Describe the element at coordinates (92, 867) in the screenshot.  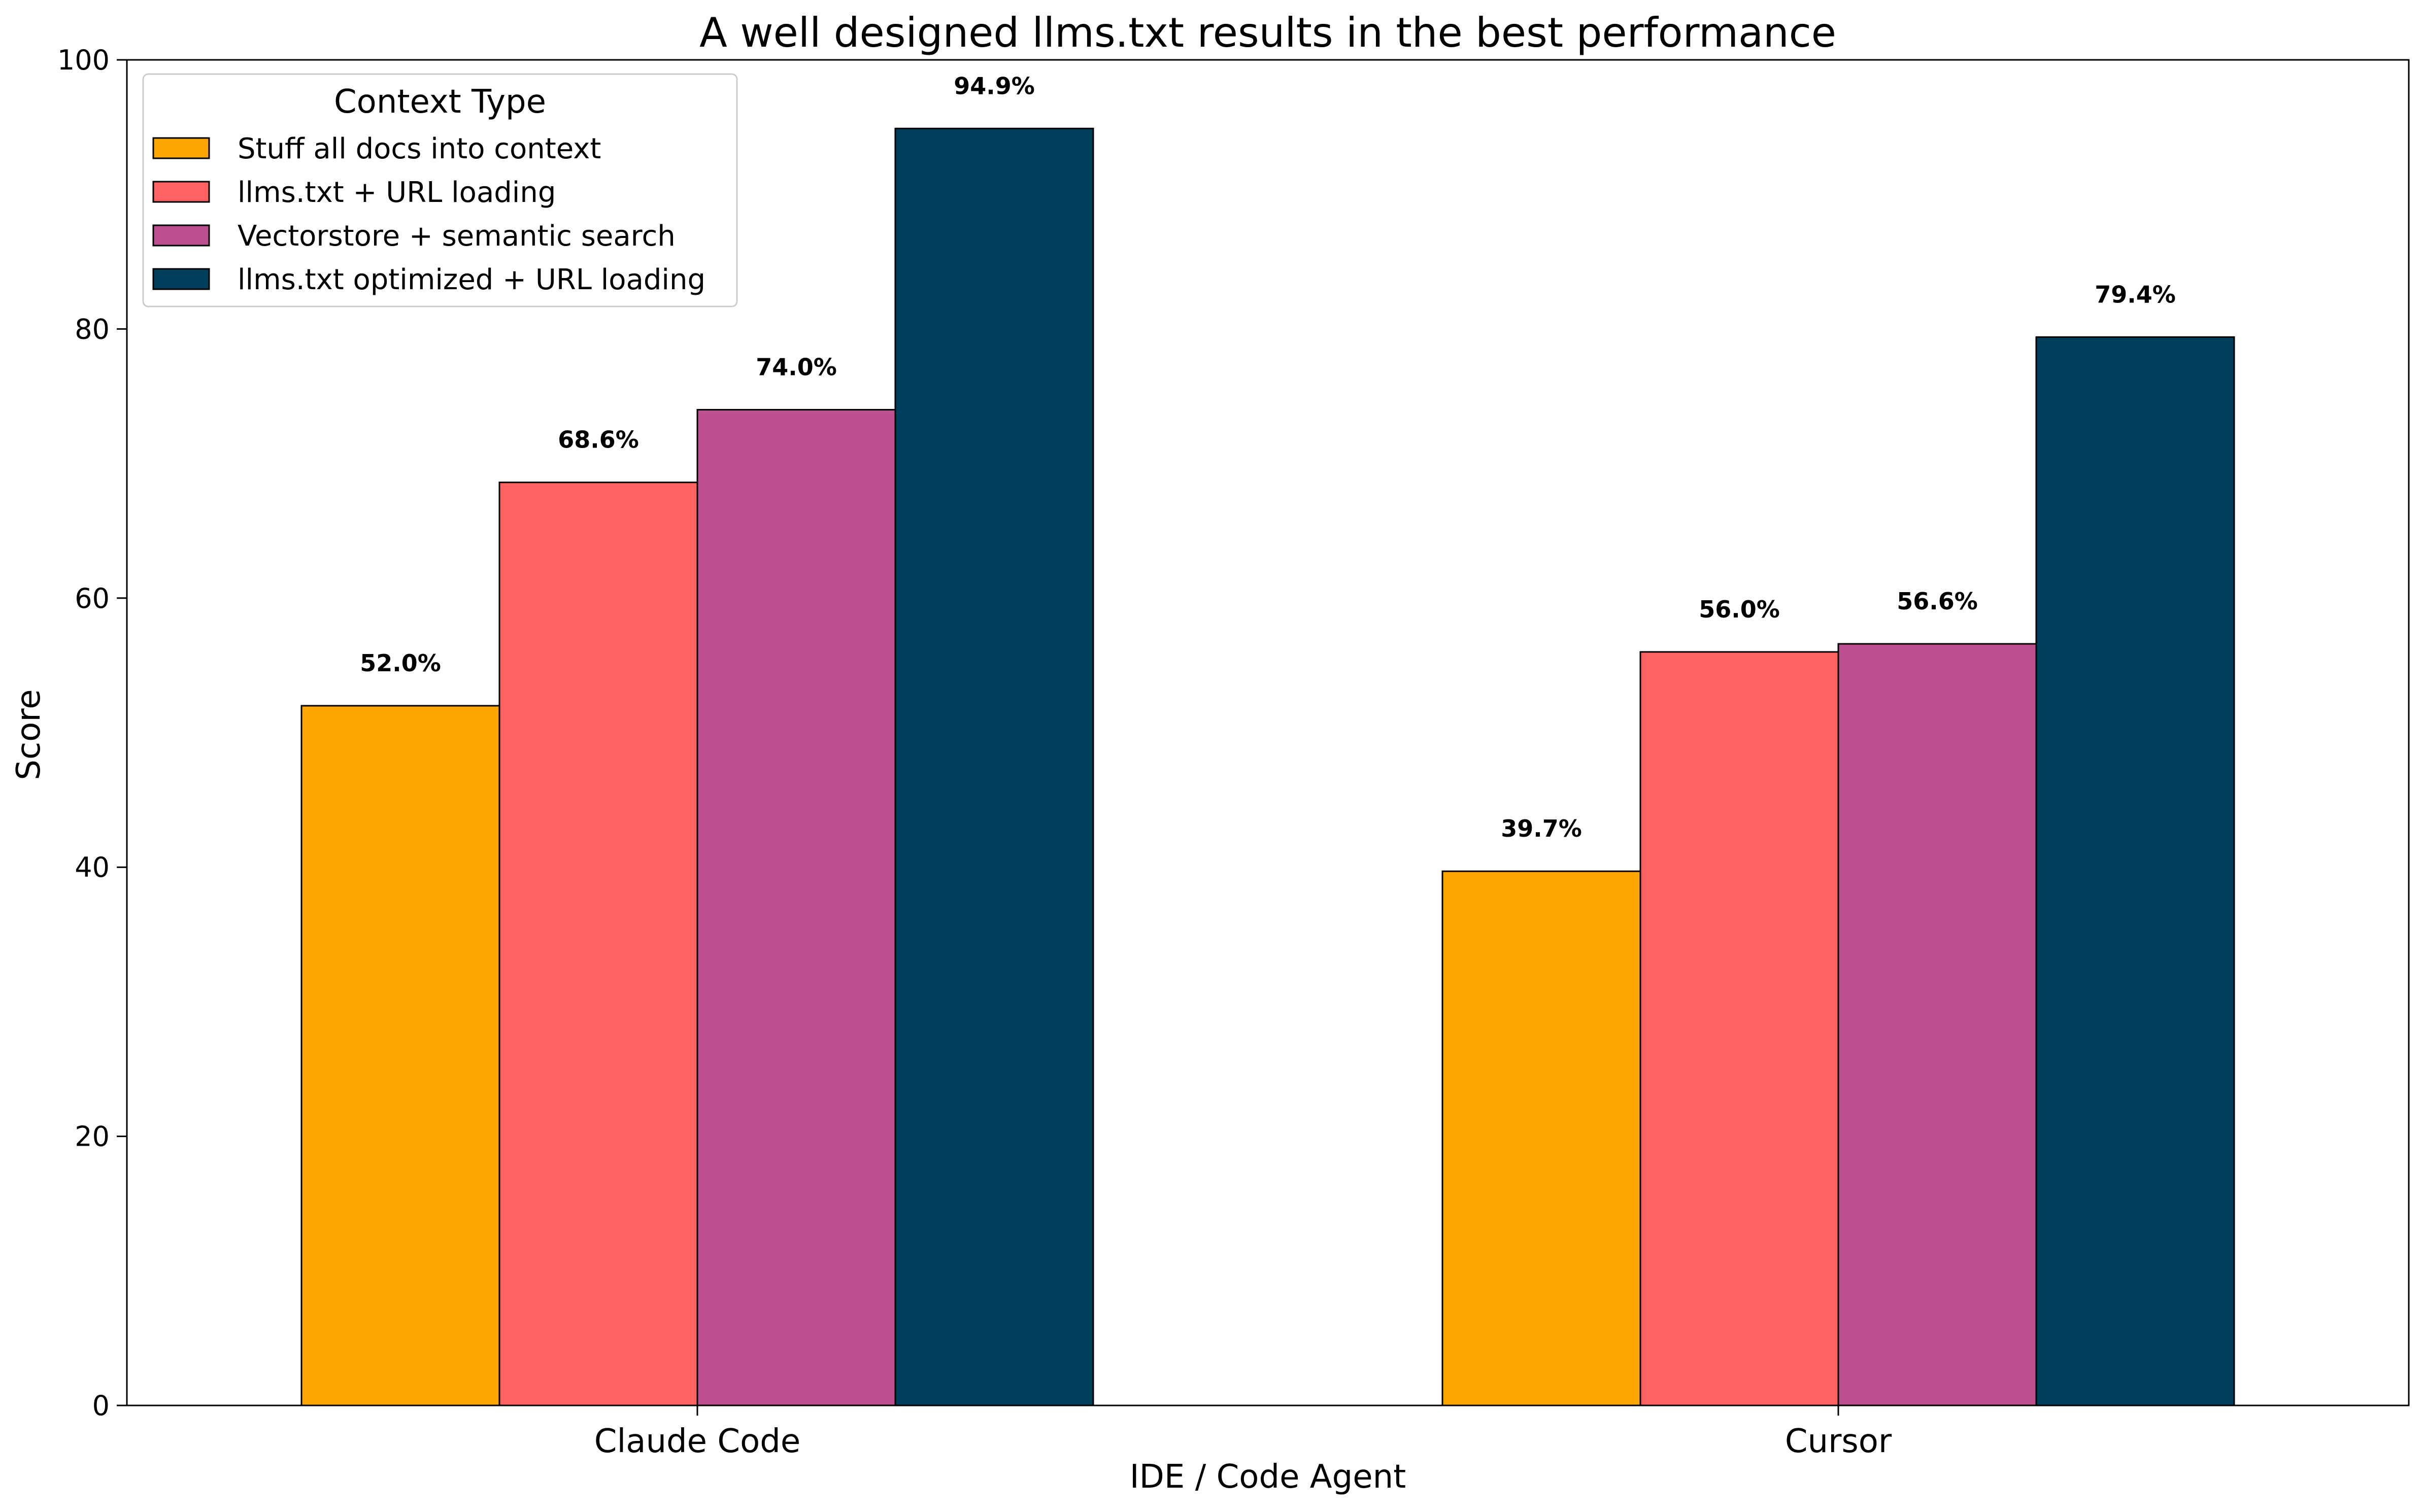
I see `y-tick-label: 40` at that location.